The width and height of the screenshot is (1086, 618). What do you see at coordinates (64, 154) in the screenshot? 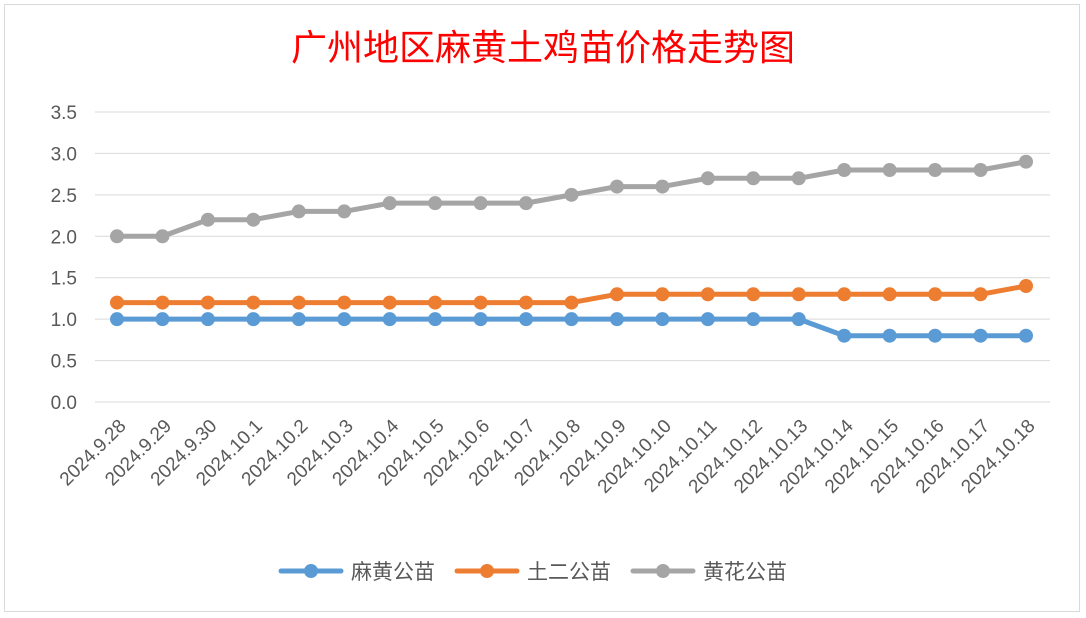
I see `y-tick-label: 3.0` at bounding box center [64, 154].